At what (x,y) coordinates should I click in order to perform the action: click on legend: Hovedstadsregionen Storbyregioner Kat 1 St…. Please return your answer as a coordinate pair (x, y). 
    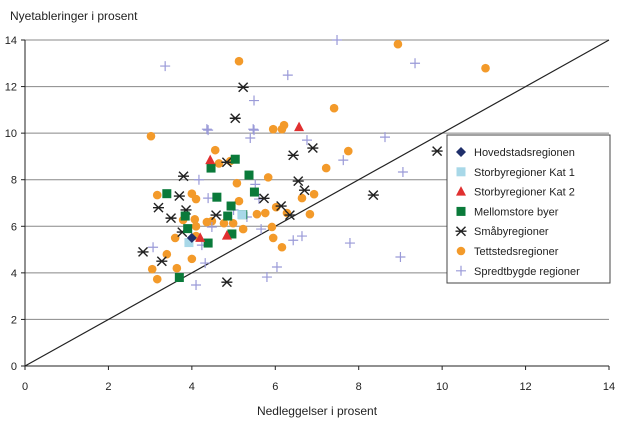
    Looking at the image, I should click on (528, 209).